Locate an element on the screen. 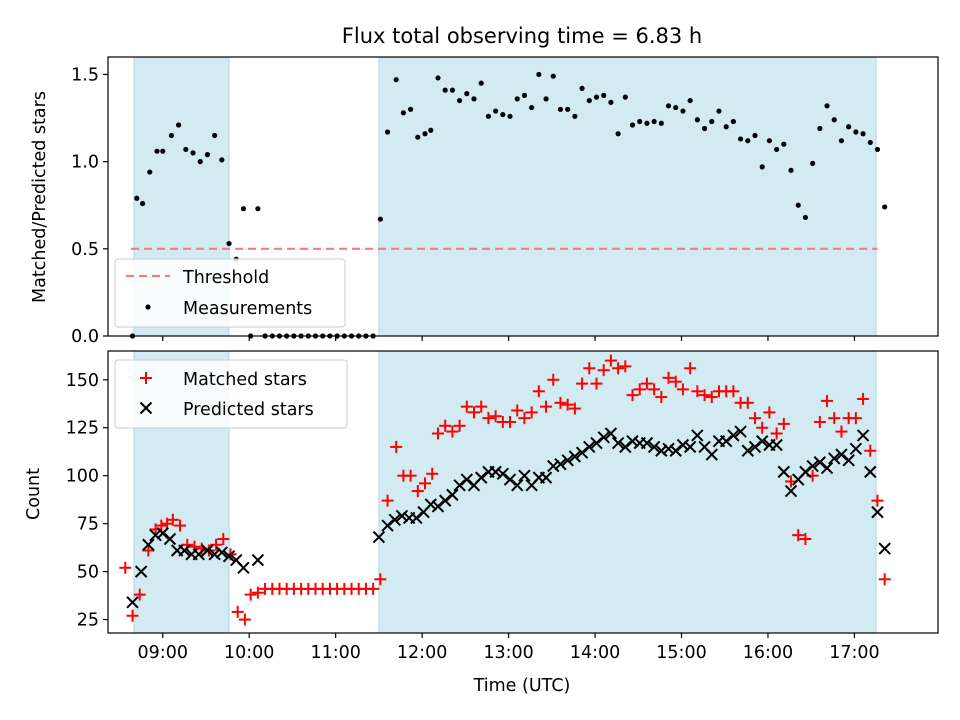  legend-matched-swatch is located at coordinates (146, 378).